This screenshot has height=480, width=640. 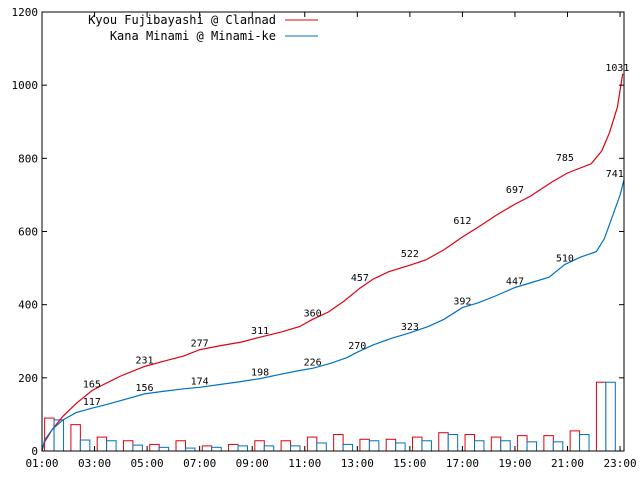 I want to click on data-label-series-1: 612, so click(x=462, y=221).